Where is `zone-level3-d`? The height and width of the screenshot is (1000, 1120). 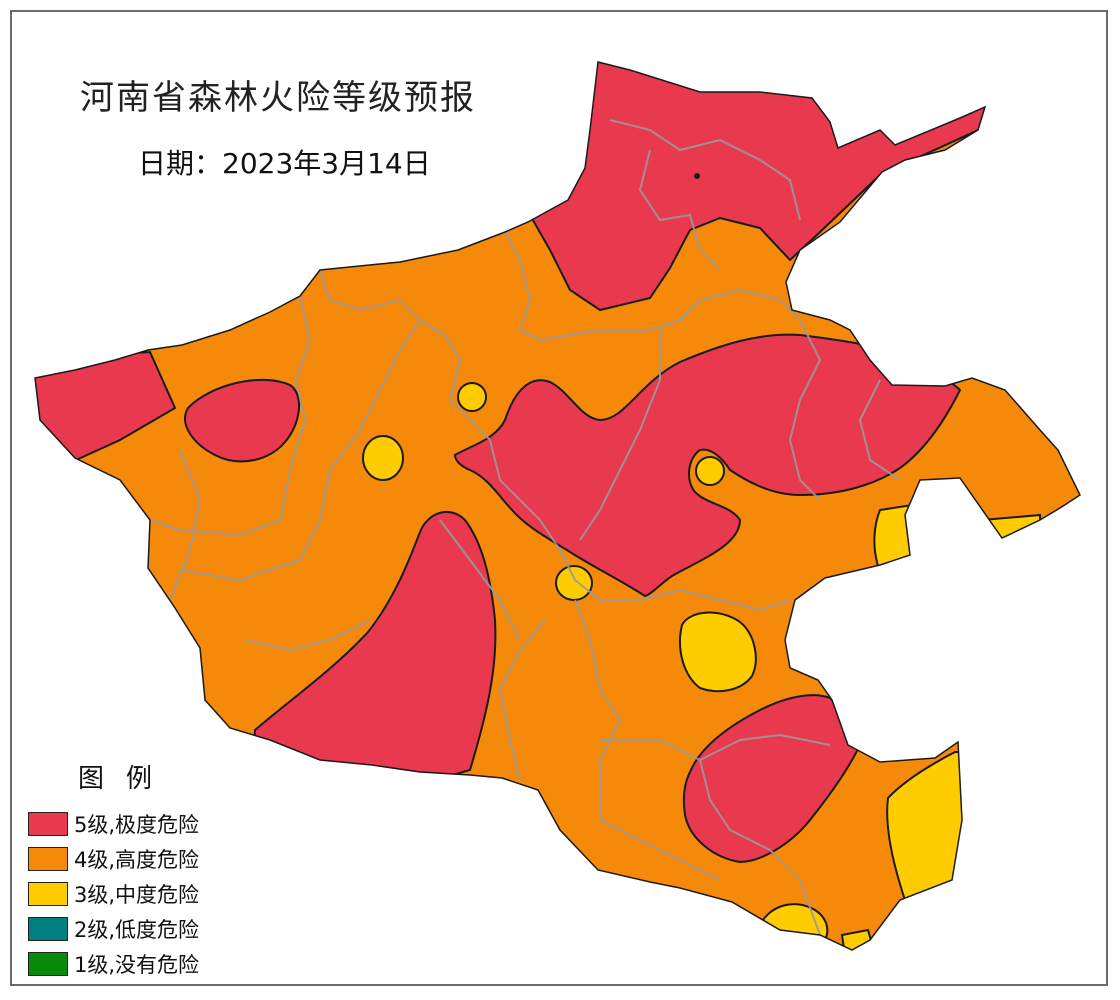 zone-level3-d is located at coordinates (574, 583).